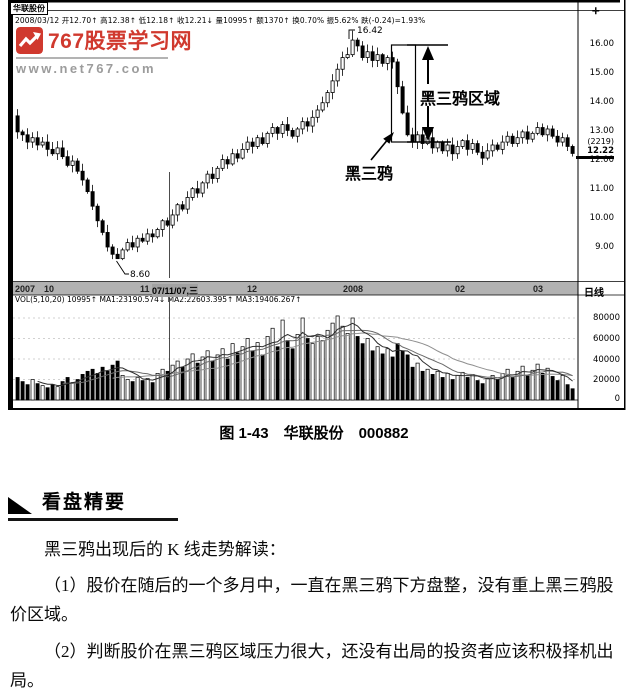 This screenshot has width=628, height=695. Describe the element at coordinates (84, 502) in the screenshot. I see `section-heading: 看盘精要` at that location.